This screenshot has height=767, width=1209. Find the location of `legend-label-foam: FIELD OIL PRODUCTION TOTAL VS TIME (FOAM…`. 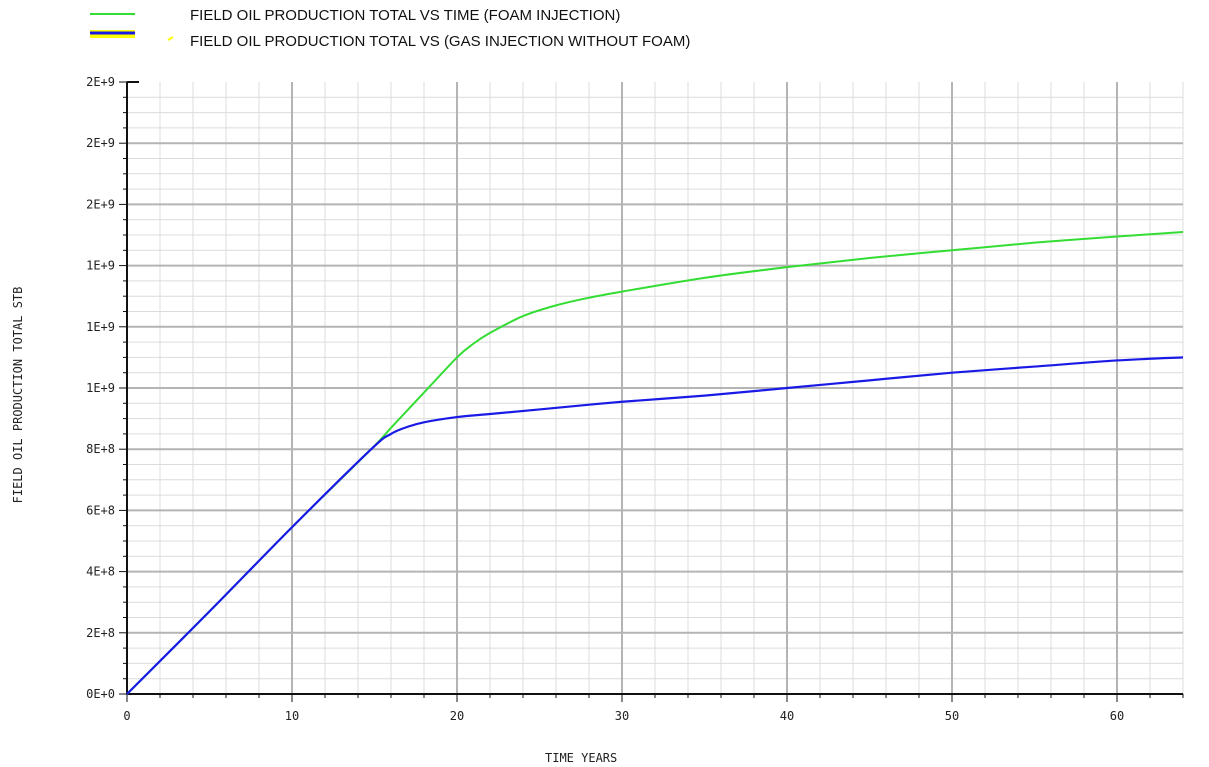

legend-label-foam: FIELD OIL PRODUCTION TOTAL VS TIME (FOAM… is located at coordinates (405, 15).